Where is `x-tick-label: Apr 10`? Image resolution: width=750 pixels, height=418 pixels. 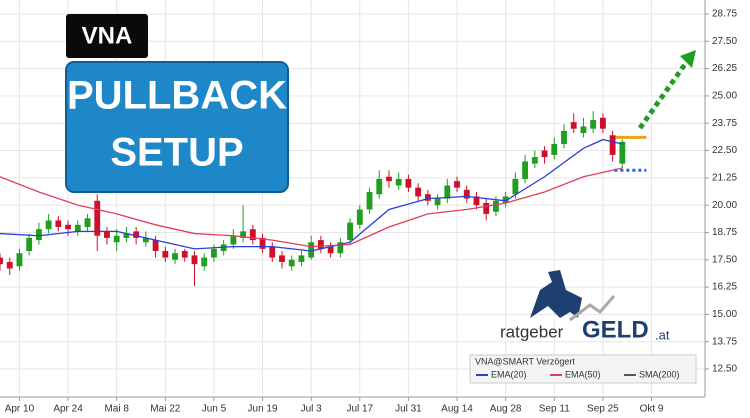
x-tick-label: Apr 10 is located at coordinates (20, 409).